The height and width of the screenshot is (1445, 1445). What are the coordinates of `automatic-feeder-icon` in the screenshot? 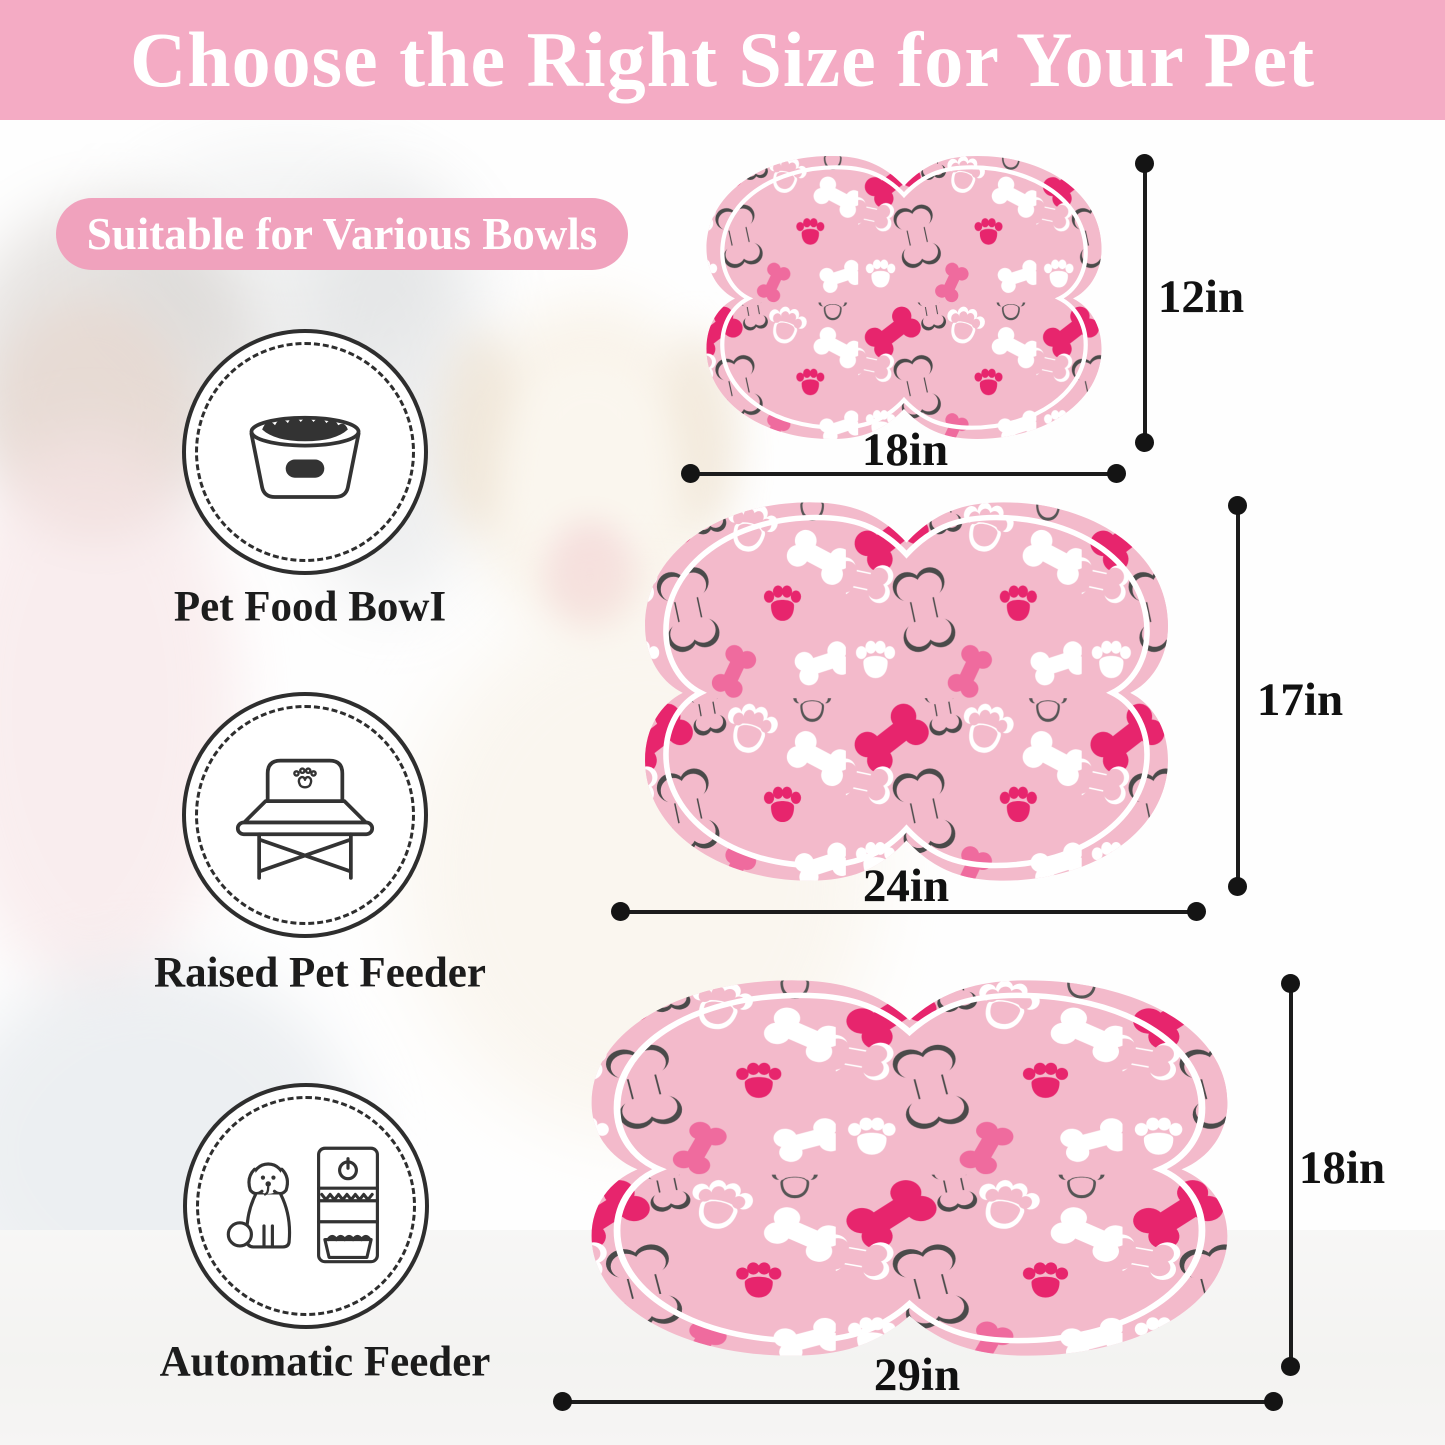 It's located at (302, 1205).